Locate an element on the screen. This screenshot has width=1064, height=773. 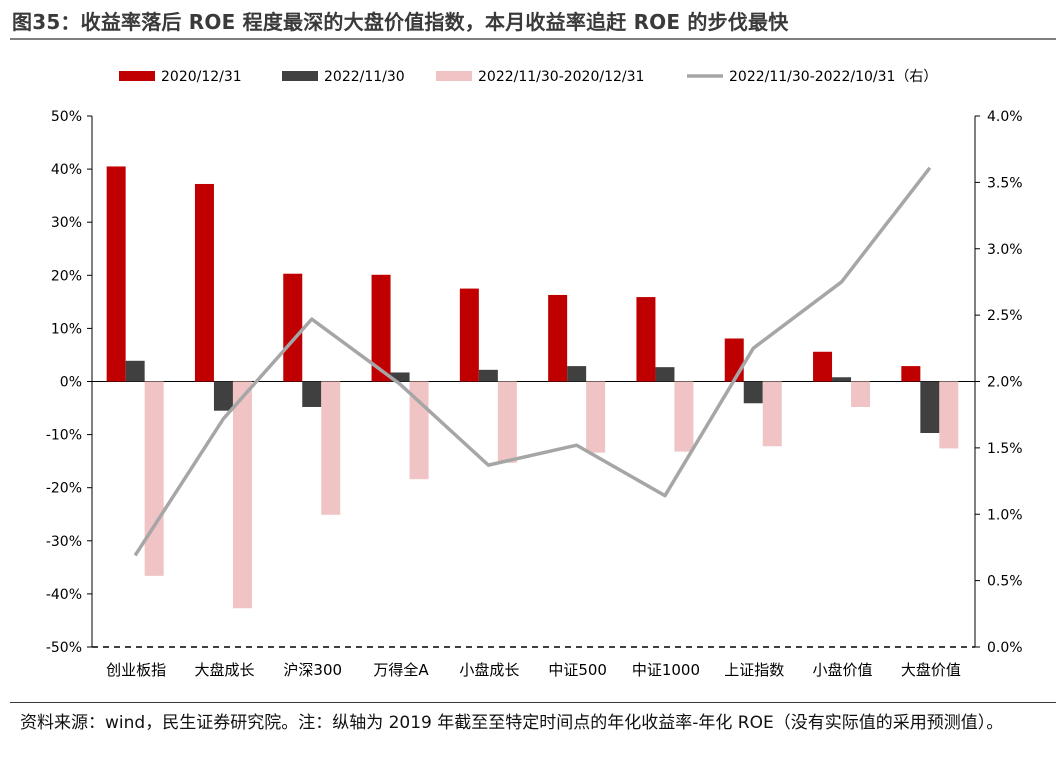
legend-label: 2022/11/30-2020/12/31 is located at coordinates (561, 77).